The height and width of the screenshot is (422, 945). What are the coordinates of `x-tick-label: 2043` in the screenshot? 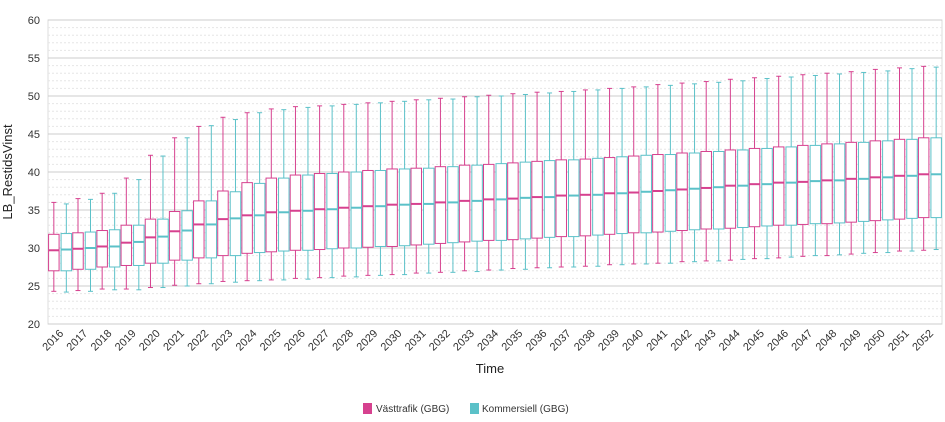 It's located at (706, 341).